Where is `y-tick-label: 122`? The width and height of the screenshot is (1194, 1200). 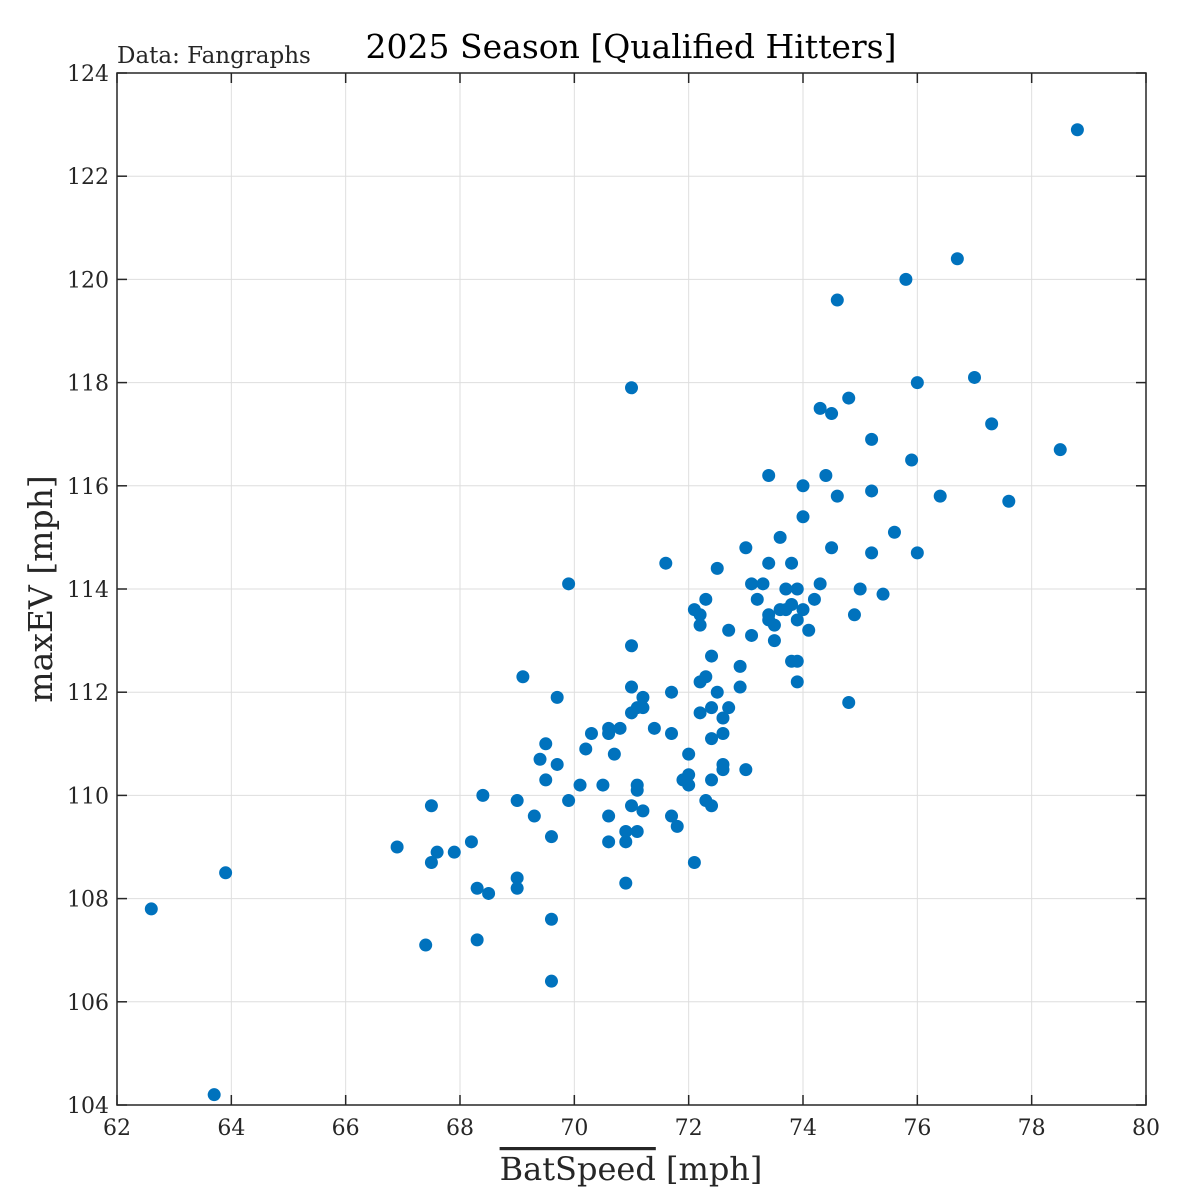 y-tick-label: 122 is located at coordinates (88, 177).